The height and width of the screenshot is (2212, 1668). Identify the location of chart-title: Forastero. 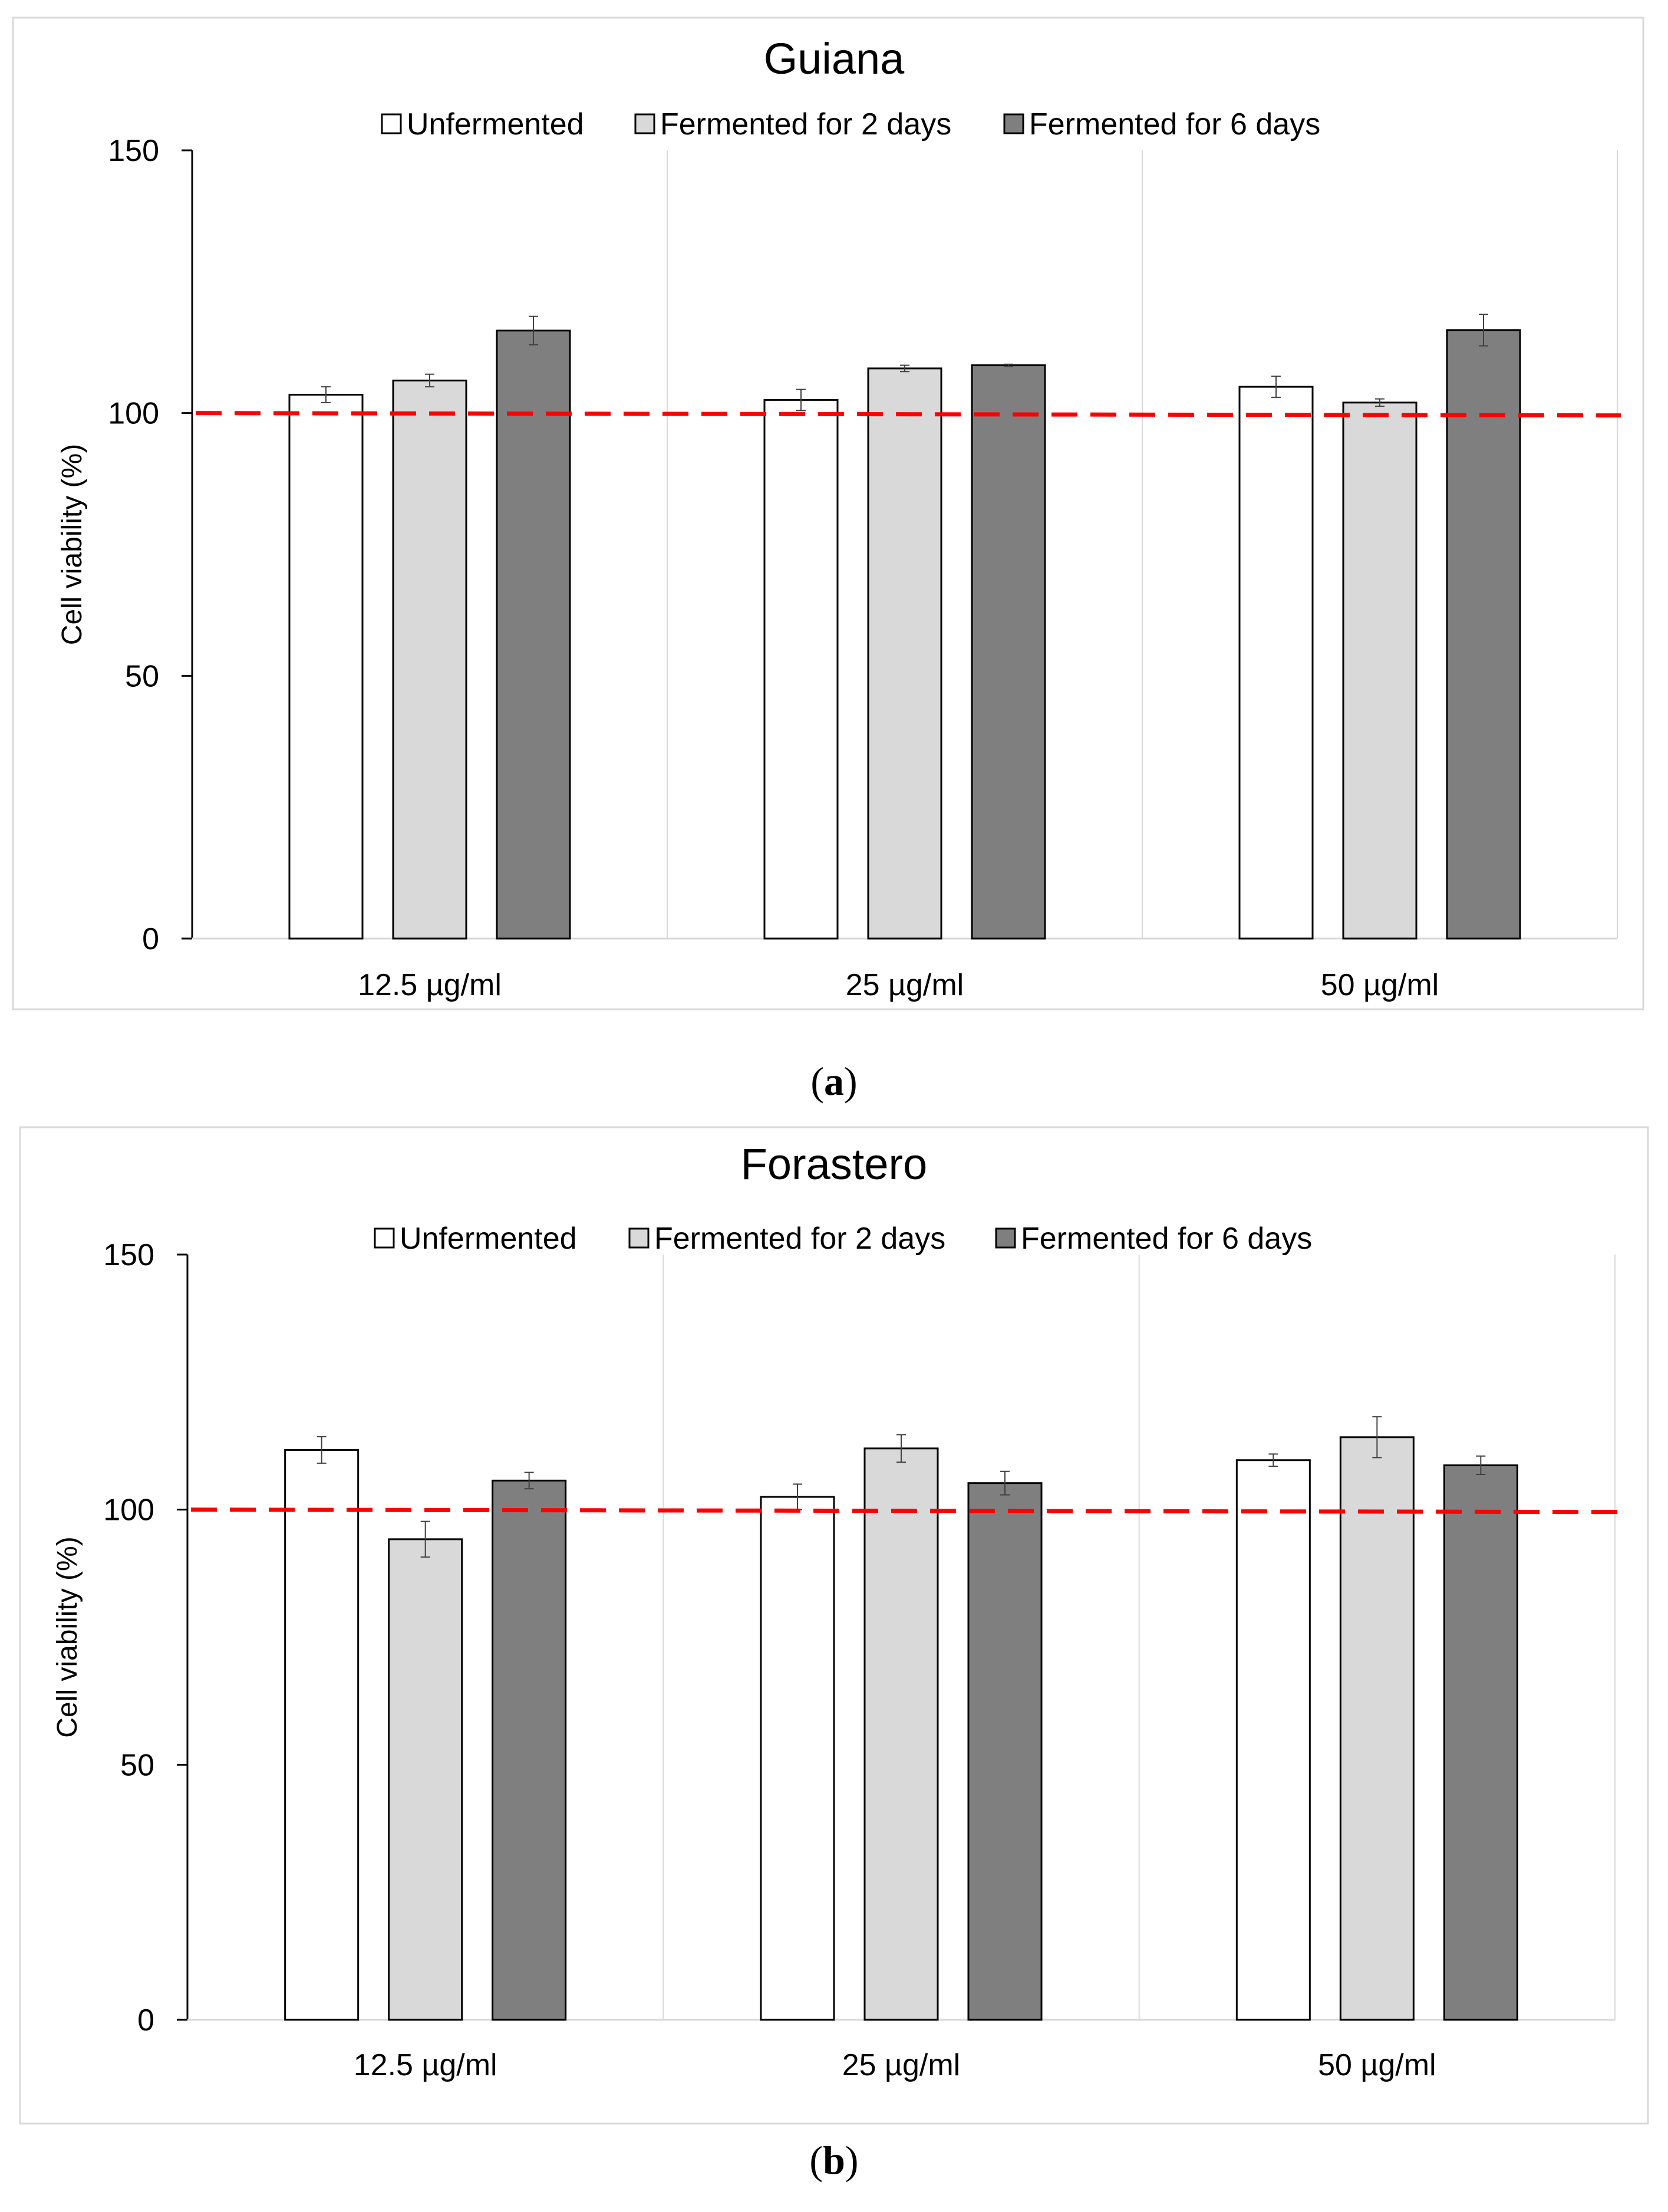
(835, 1164).